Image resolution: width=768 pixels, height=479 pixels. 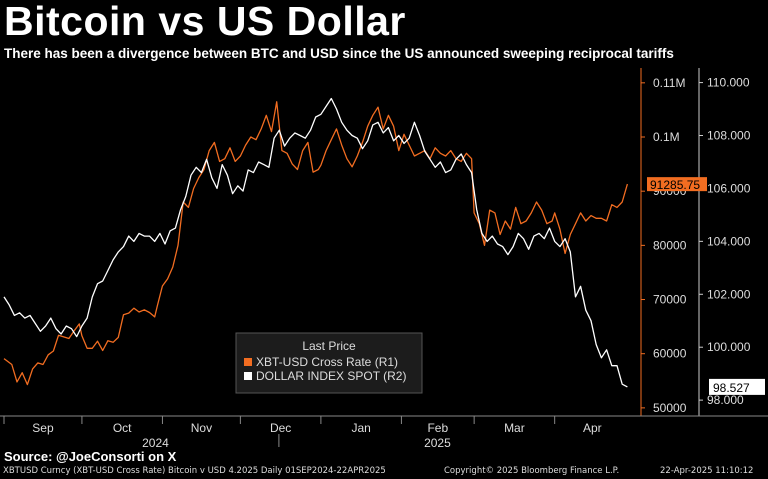 What do you see at coordinates (360, 428) in the screenshot?
I see `x-axis-month-label: Jan` at bounding box center [360, 428].